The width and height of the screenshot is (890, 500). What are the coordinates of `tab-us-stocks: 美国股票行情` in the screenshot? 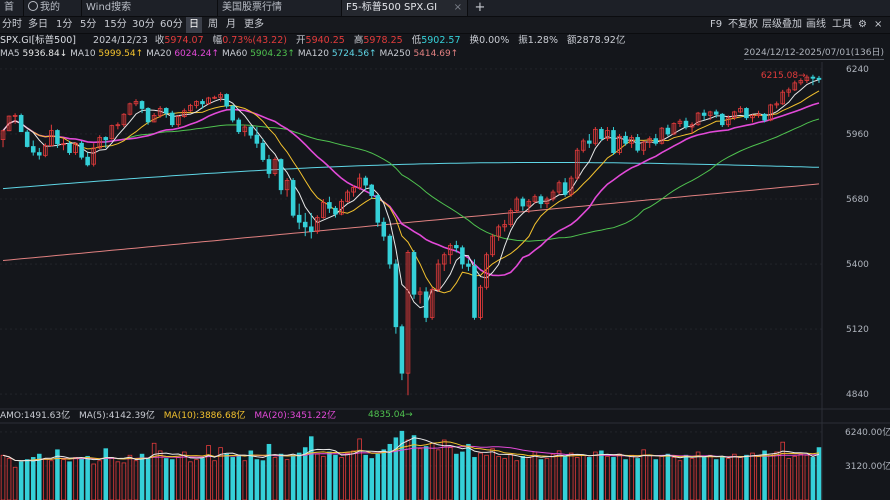 It's located at (280, 8).